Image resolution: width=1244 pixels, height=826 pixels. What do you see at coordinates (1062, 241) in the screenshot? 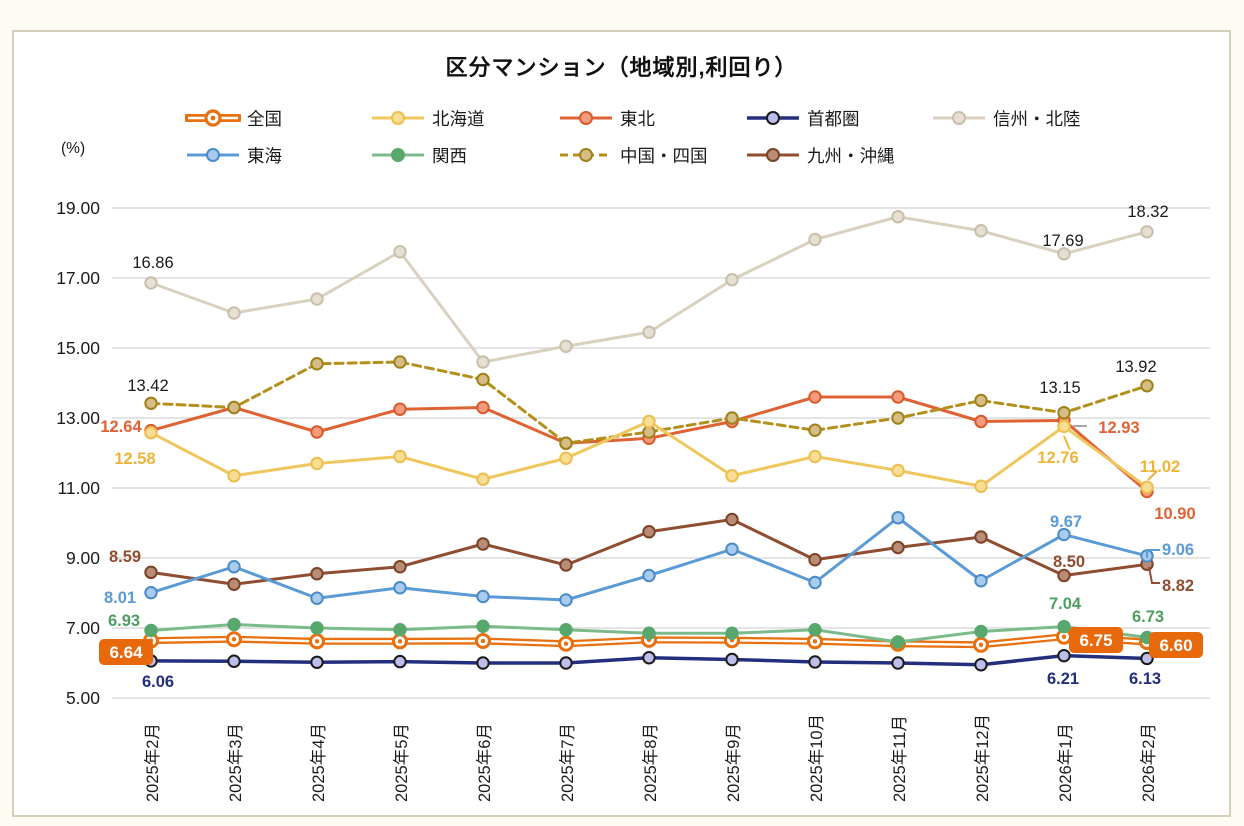
I see `data-label: 17.69` at bounding box center [1062, 241].